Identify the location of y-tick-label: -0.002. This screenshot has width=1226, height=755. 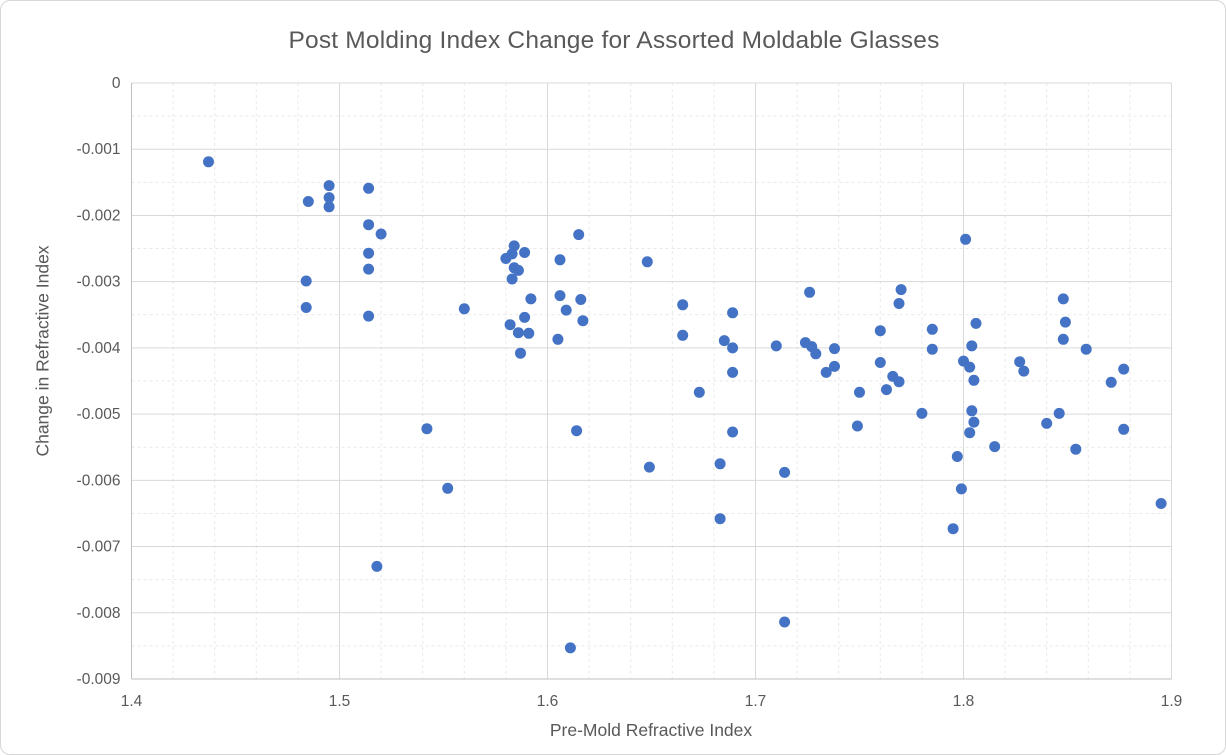
(99, 215).